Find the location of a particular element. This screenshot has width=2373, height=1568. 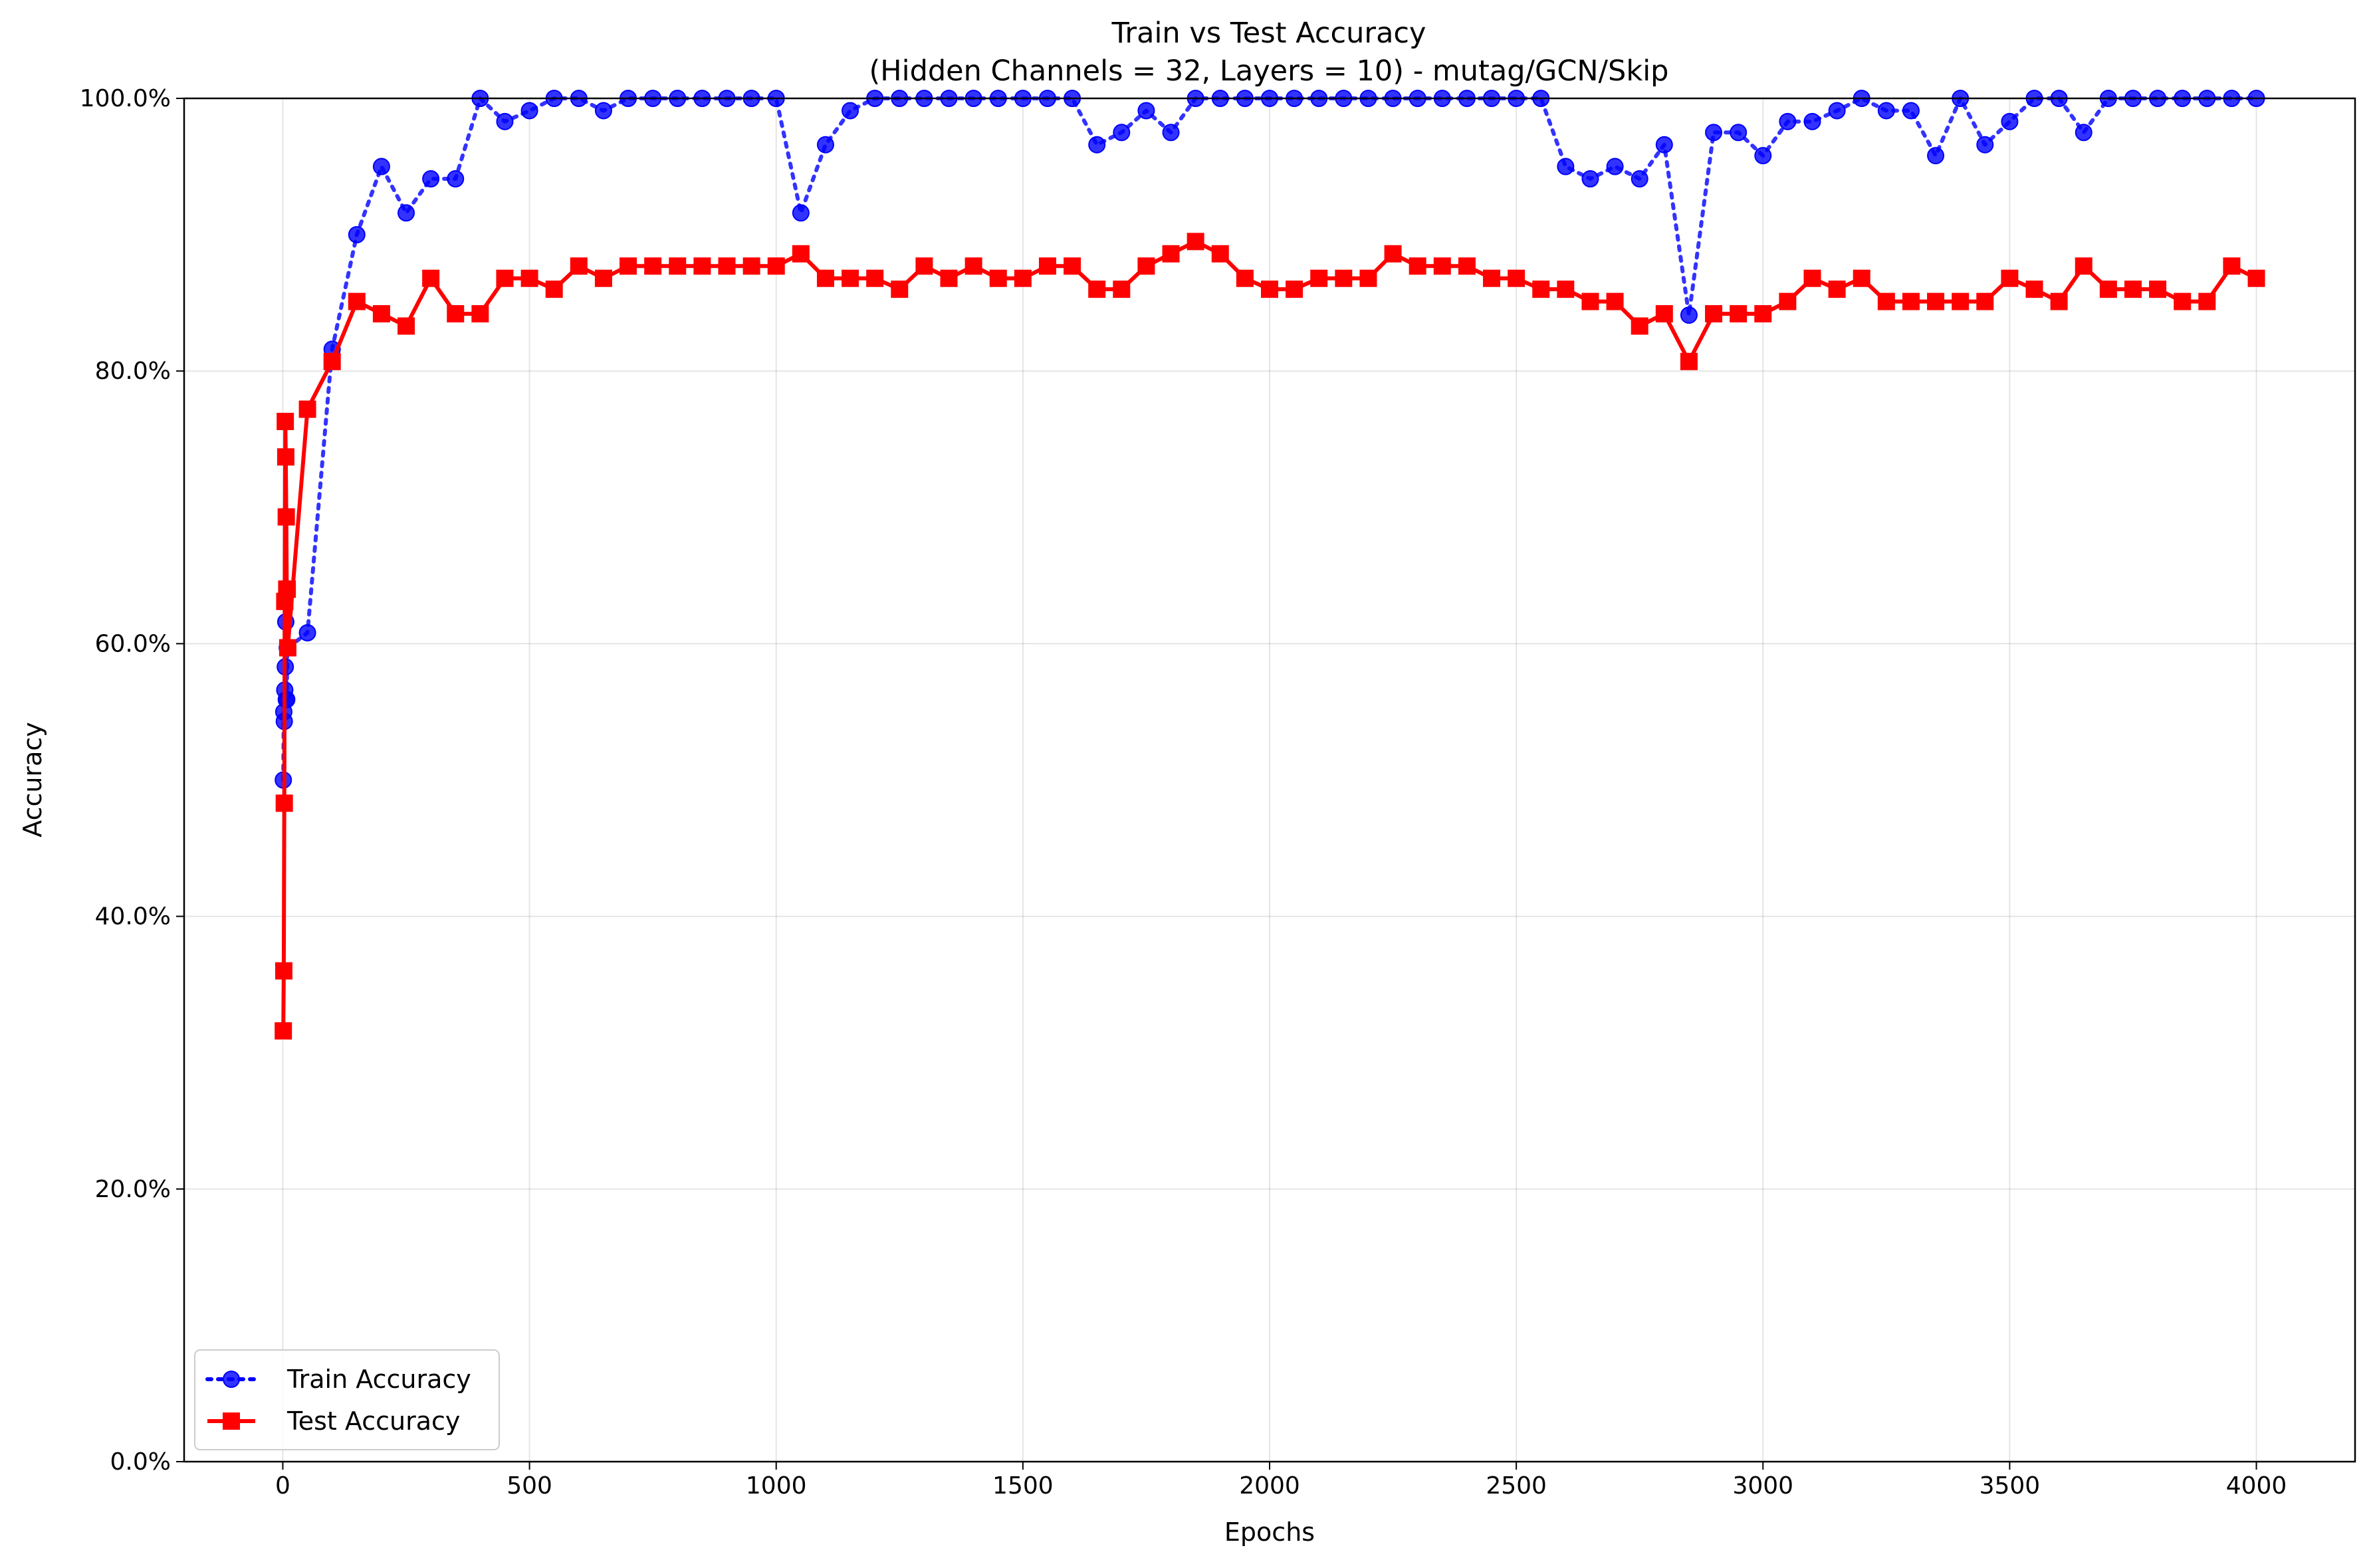

x-tick-label: 4000 is located at coordinates (2256, 1486).